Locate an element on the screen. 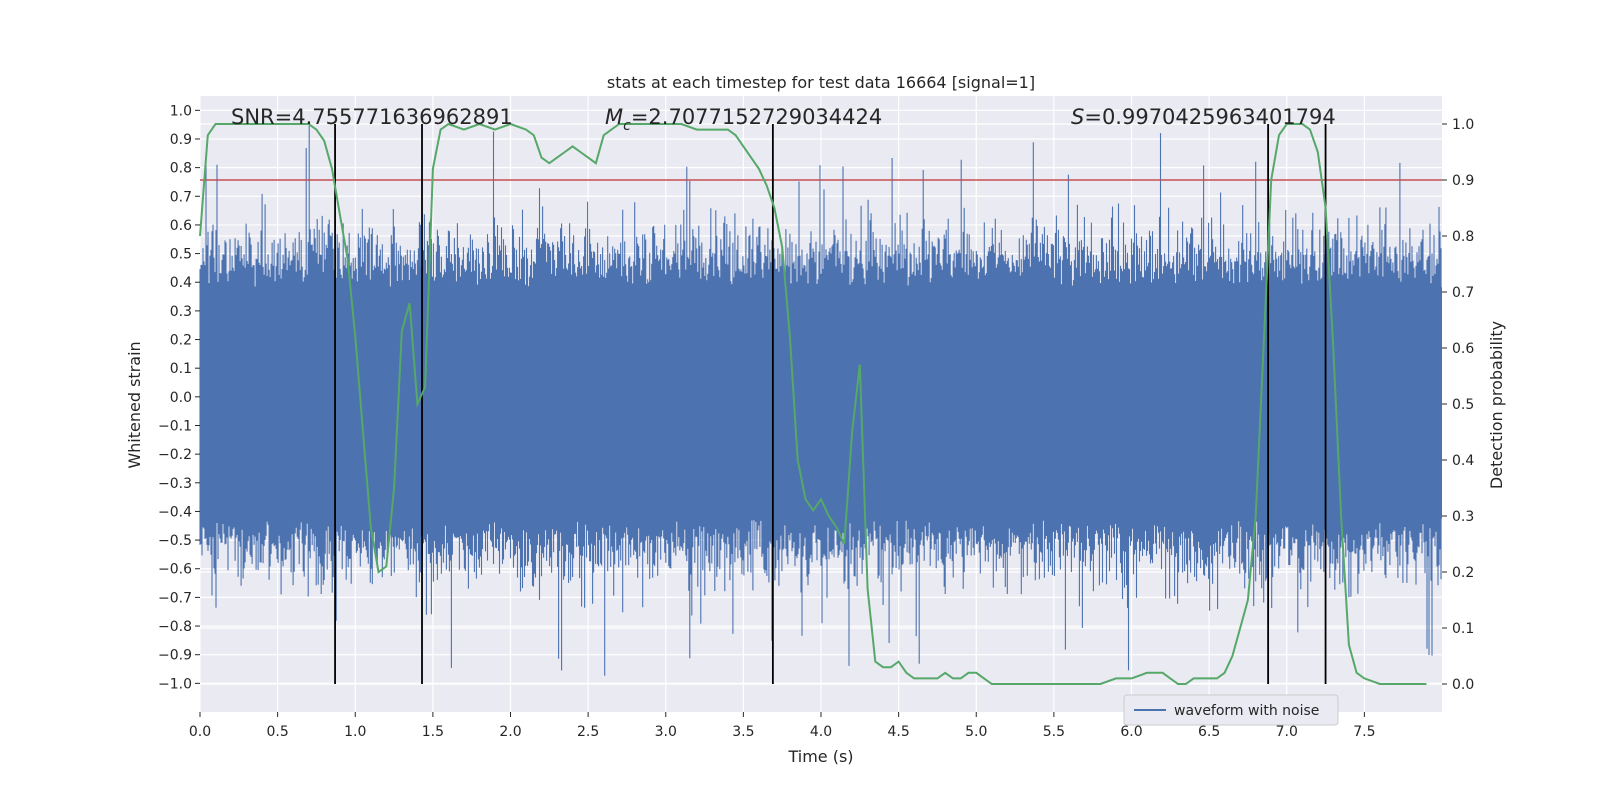 The width and height of the screenshot is (1600, 800). left-tick-label-7: 0.3 is located at coordinates (181, 312).